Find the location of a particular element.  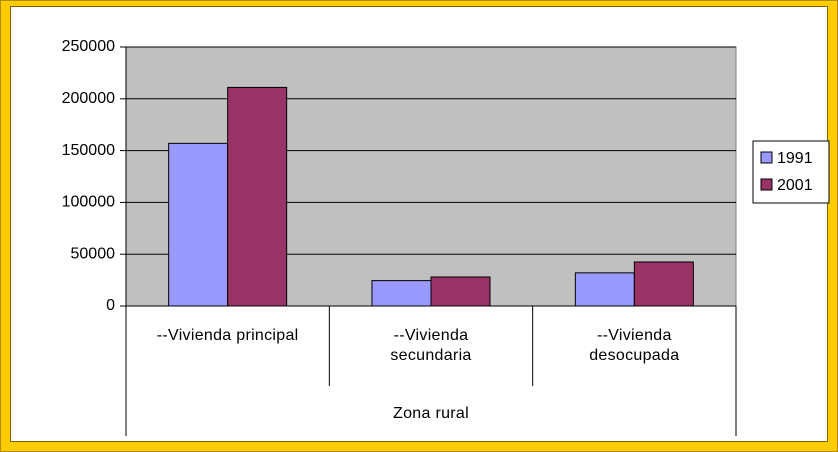

legend-label: 2001 is located at coordinates (795, 185).